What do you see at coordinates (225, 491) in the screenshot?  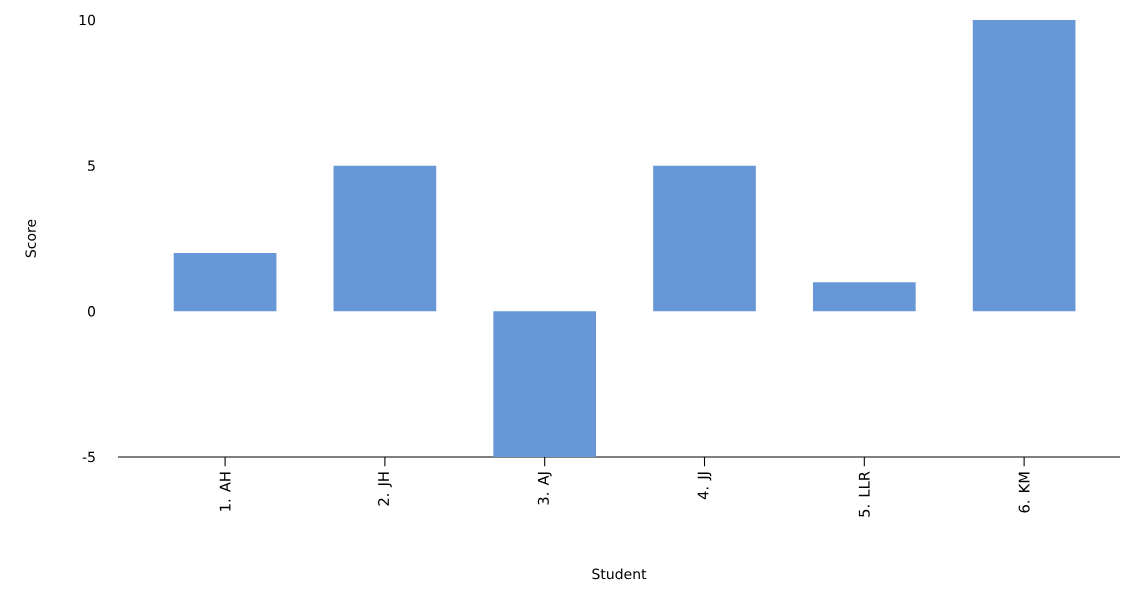 I see `x-tick-label: 1. AH` at bounding box center [225, 491].